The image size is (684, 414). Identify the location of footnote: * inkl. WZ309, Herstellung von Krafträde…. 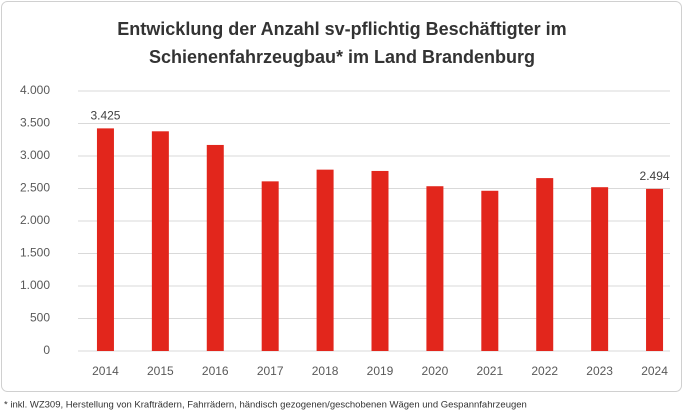
(265, 405).